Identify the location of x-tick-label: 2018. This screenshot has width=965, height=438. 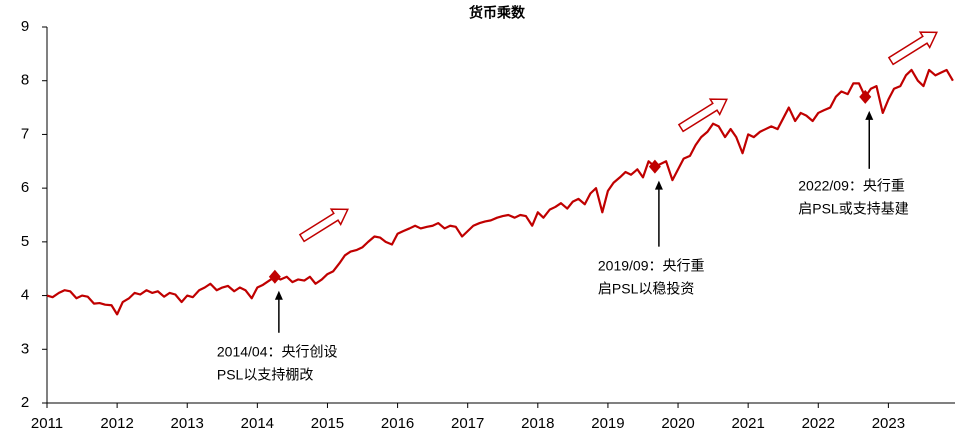
(537, 423).